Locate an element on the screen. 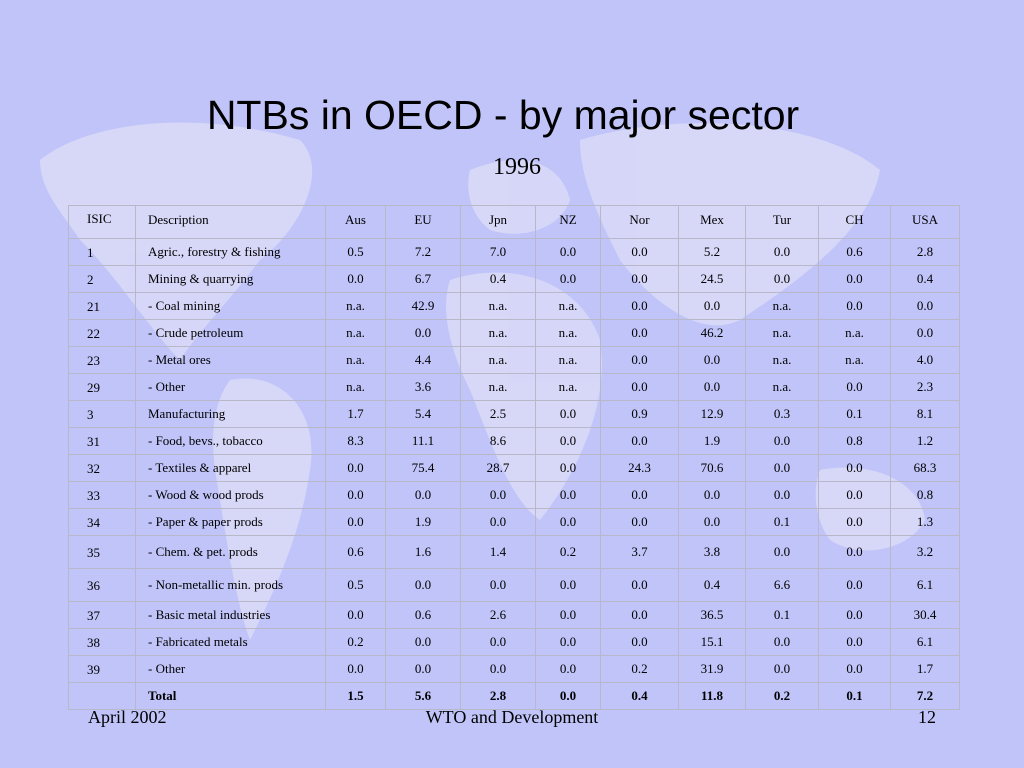 The image size is (1024, 768). column-header: USA is located at coordinates (925, 222).